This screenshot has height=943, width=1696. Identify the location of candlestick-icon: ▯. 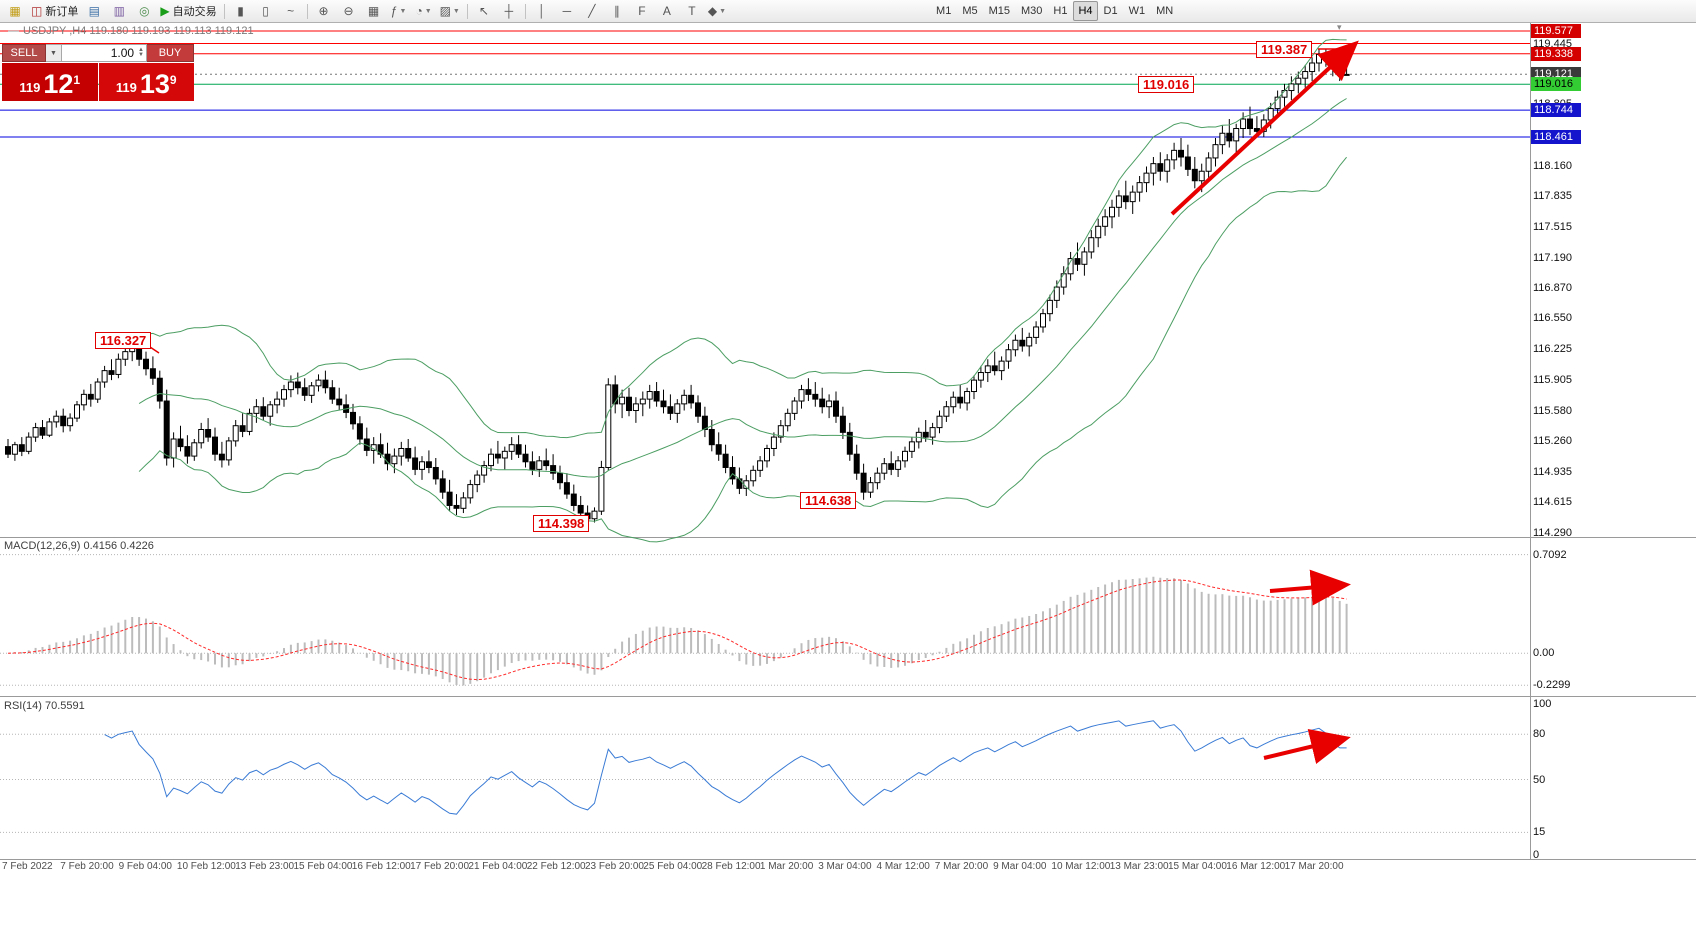
(265, 11).